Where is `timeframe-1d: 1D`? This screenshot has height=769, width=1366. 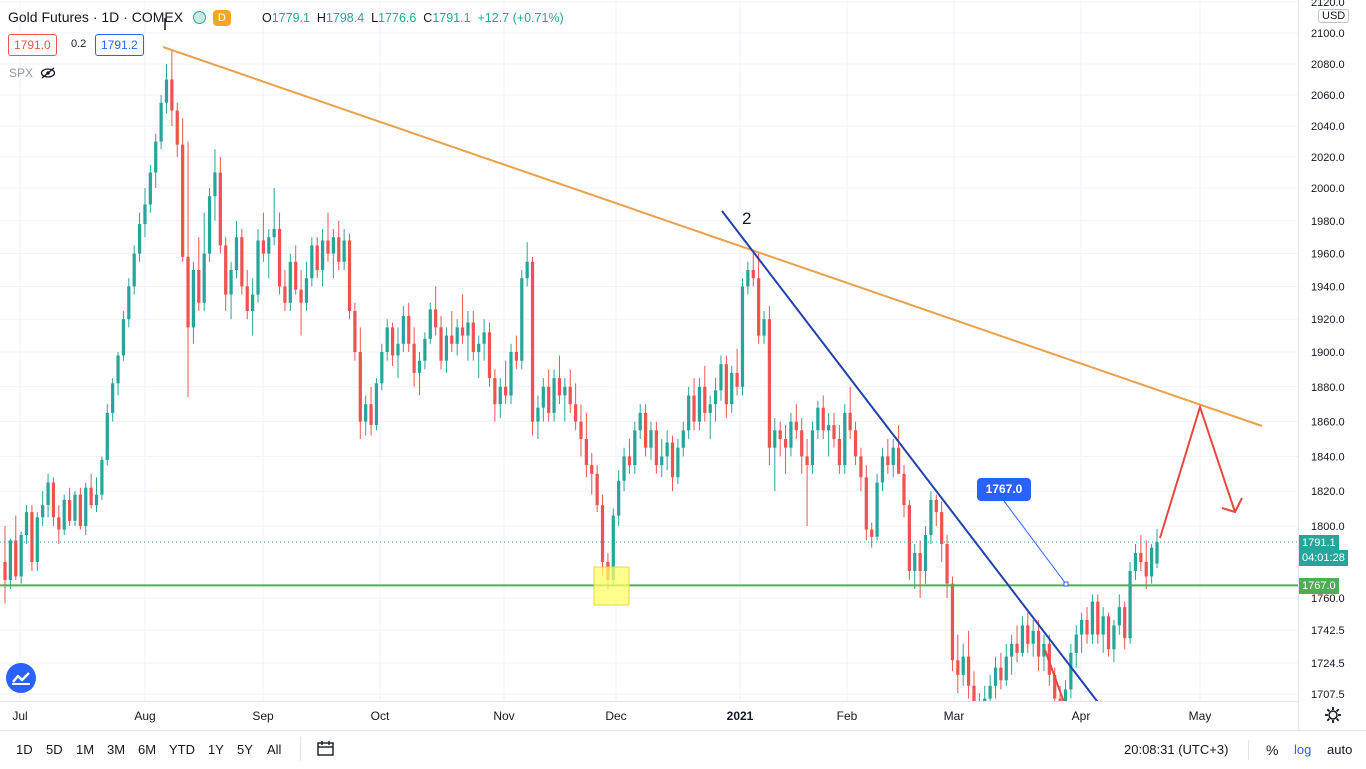 timeframe-1d: 1D is located at coordinates (24, 749).